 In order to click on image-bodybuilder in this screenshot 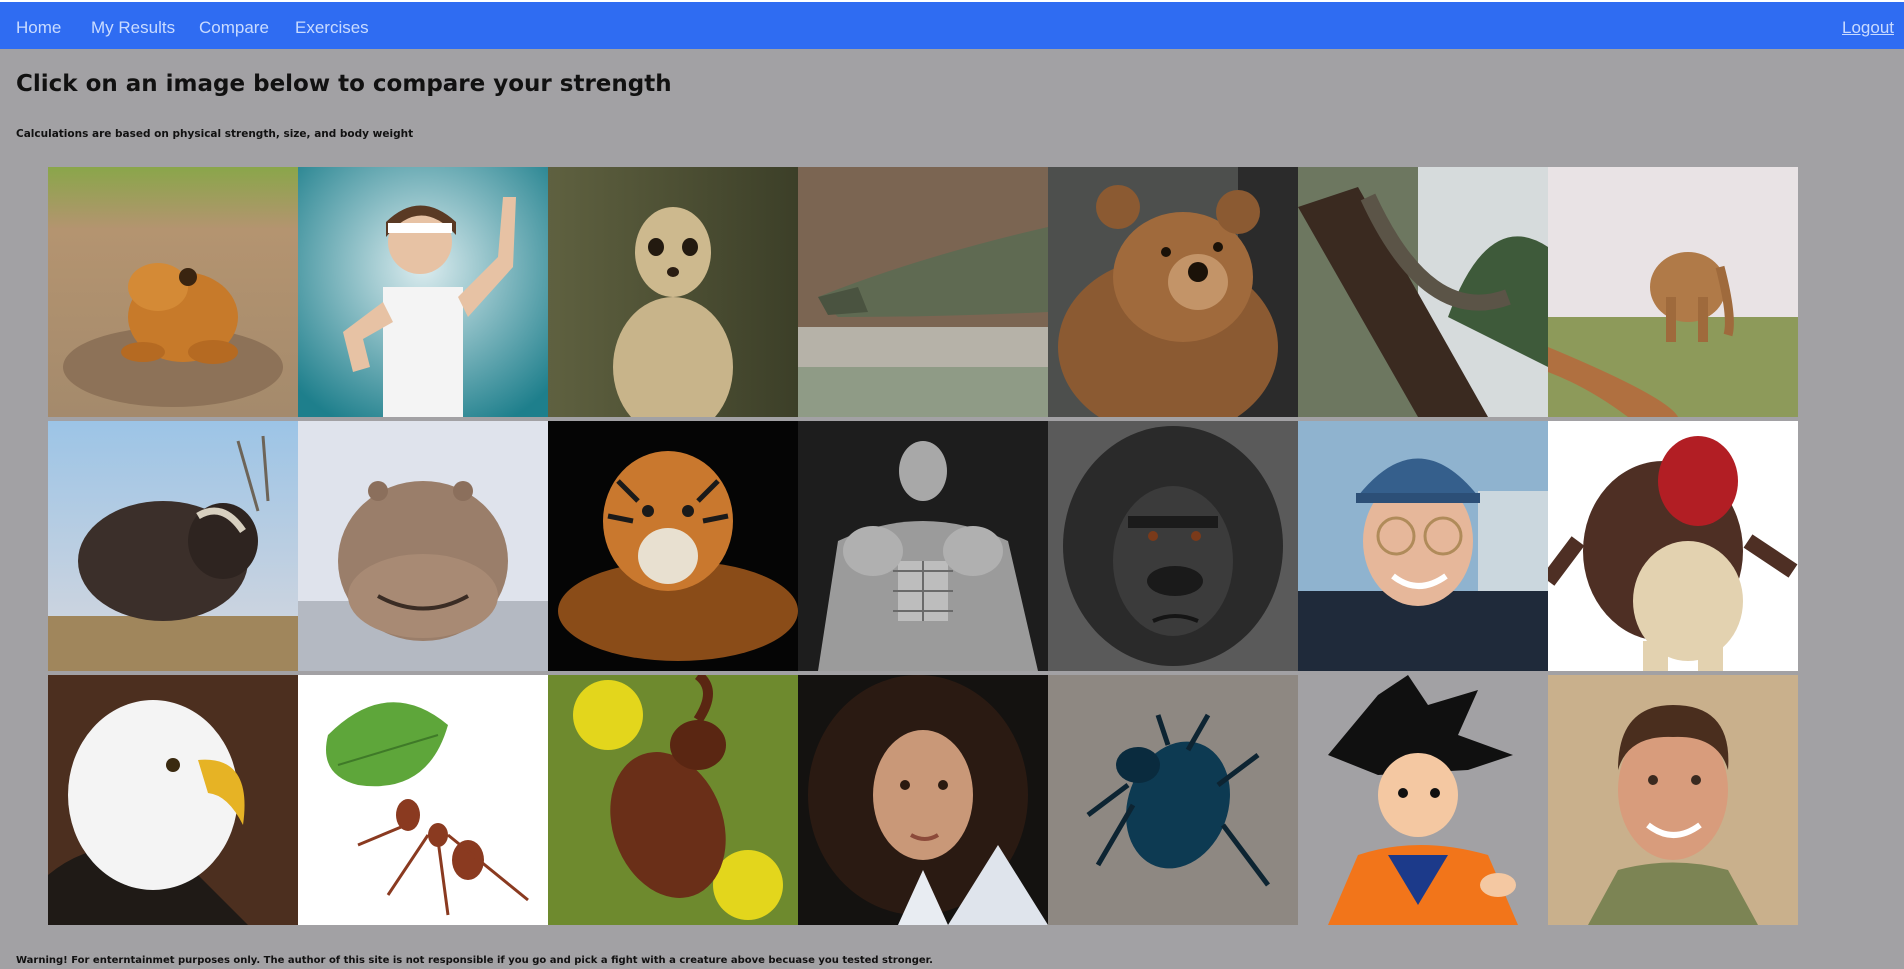, I will do `click(923, 546)`.